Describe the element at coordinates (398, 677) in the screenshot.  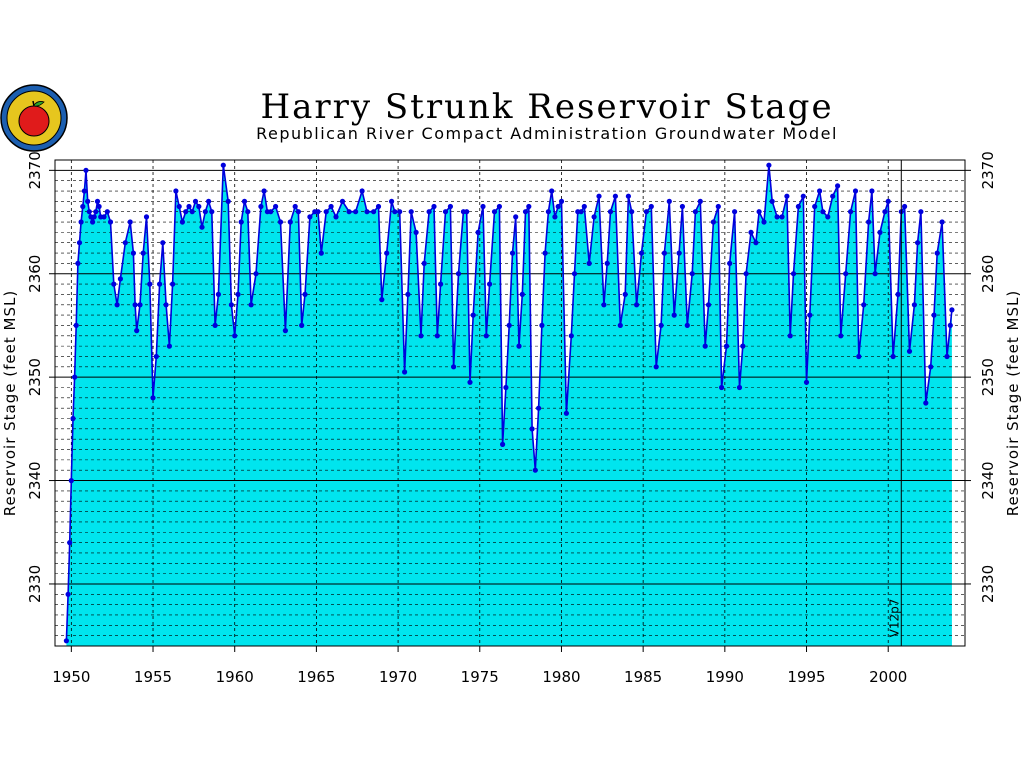
I see `x-tick-label: 1970` at that location.